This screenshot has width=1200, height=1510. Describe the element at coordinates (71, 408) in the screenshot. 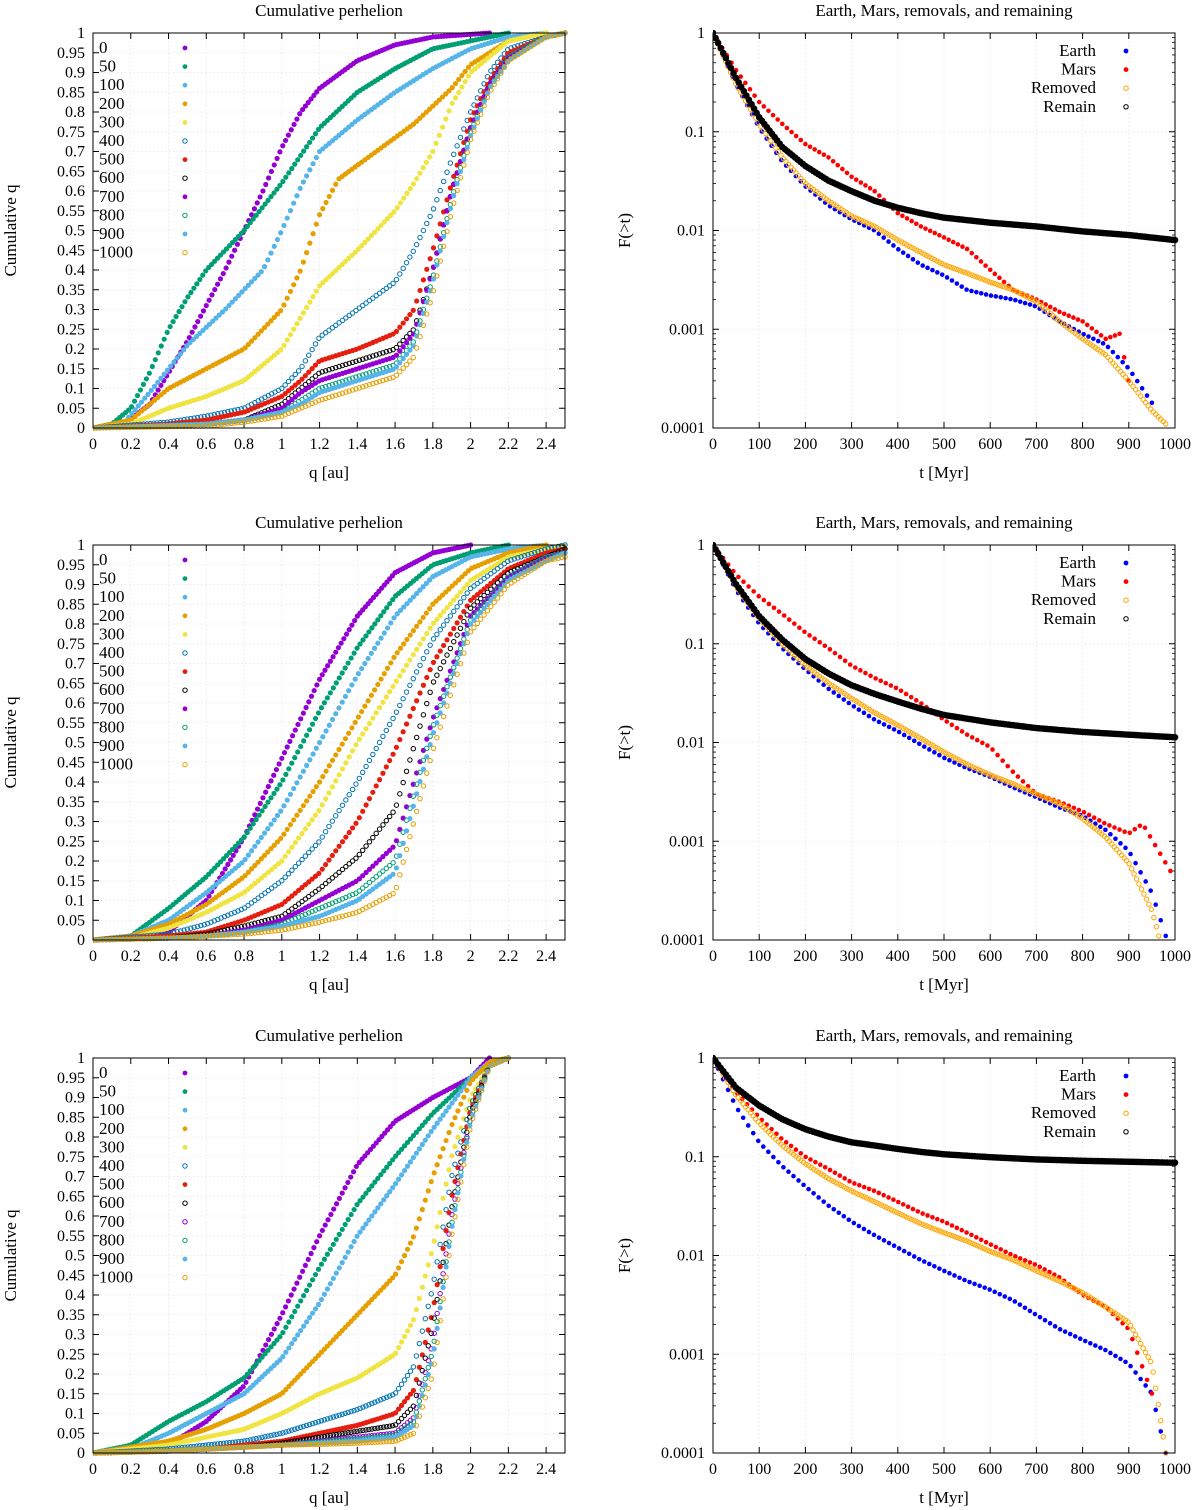

I see `y-tick-label: 0.05` at that location.